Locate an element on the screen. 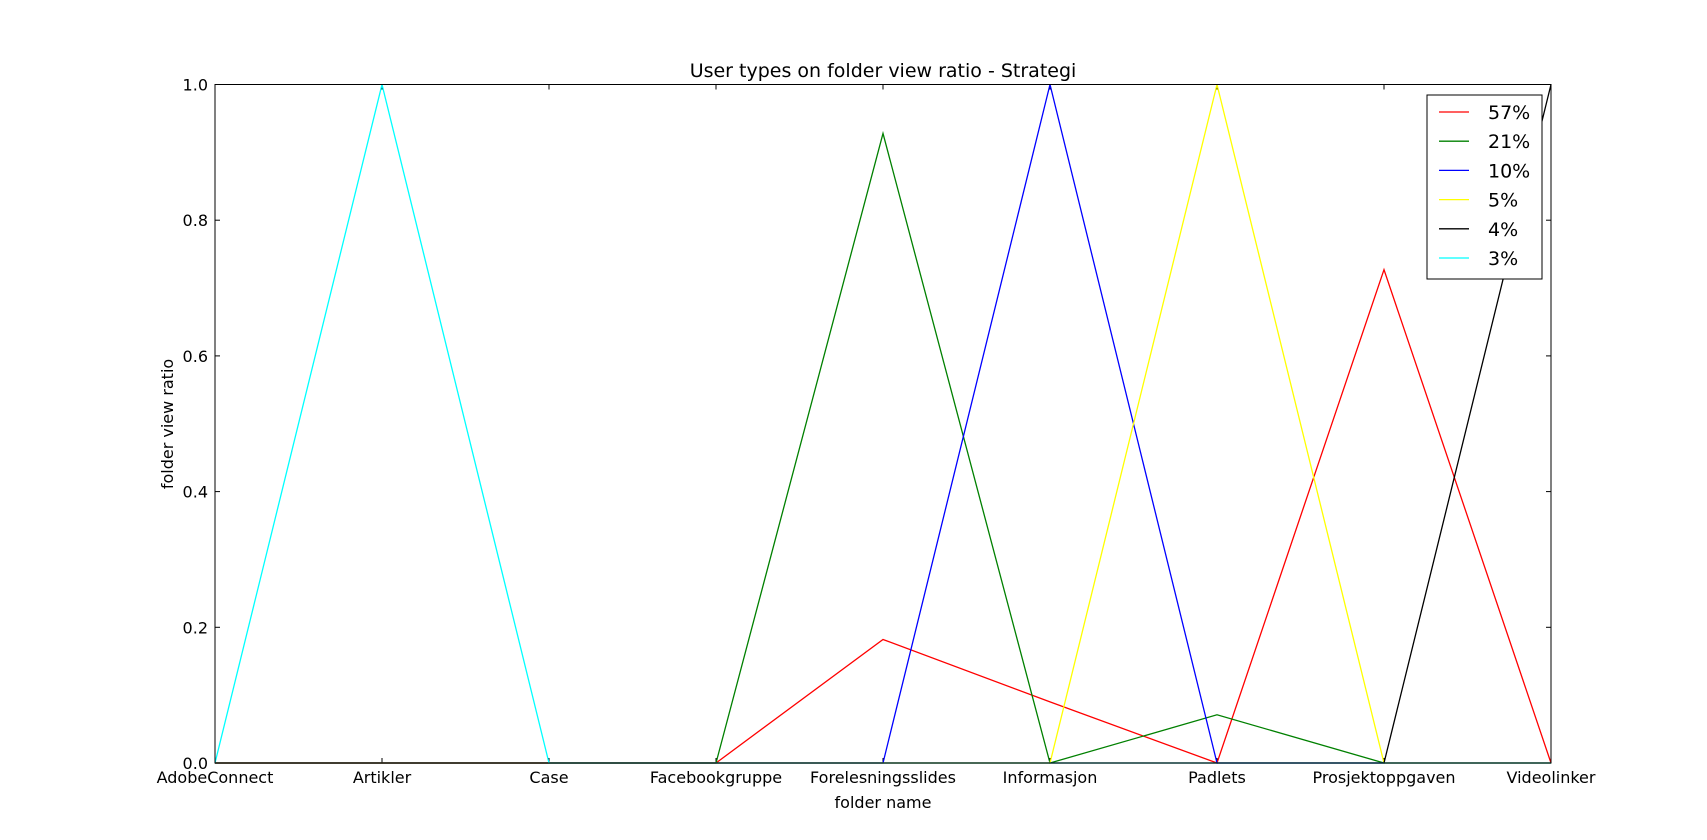  legend-label: 21% is located at coordinates (1509, 142).